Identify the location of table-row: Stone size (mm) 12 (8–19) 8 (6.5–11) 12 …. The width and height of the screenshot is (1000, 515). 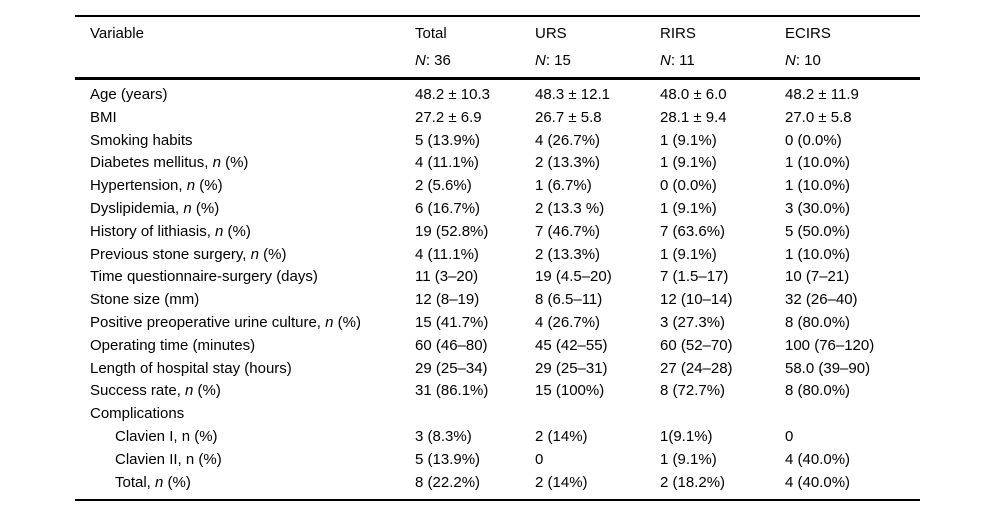
(497, 300).